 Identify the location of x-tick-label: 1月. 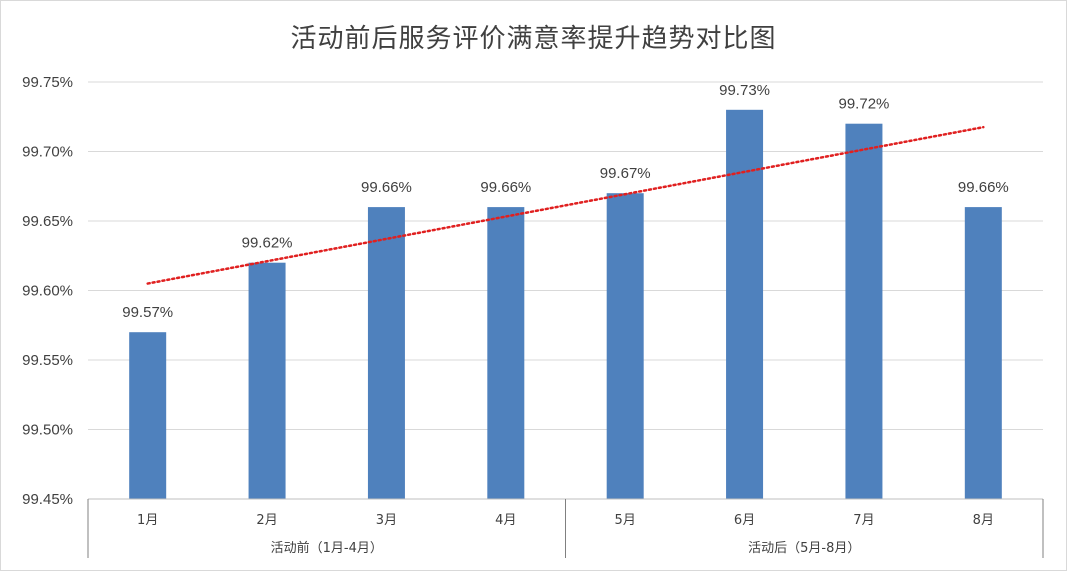
(147, 520).